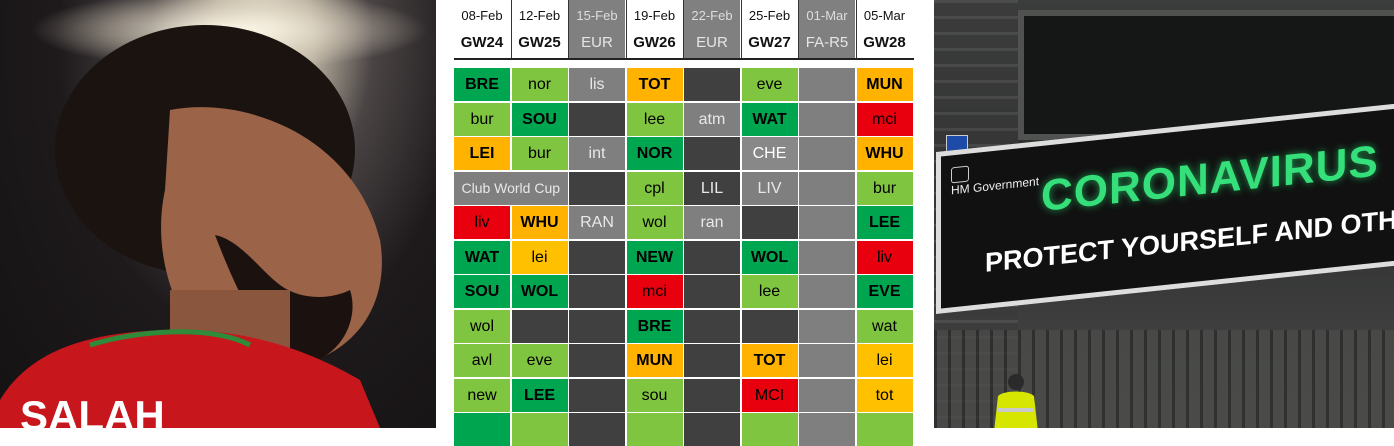  I want to click on fixture-cell: lis, so click(597, 84).